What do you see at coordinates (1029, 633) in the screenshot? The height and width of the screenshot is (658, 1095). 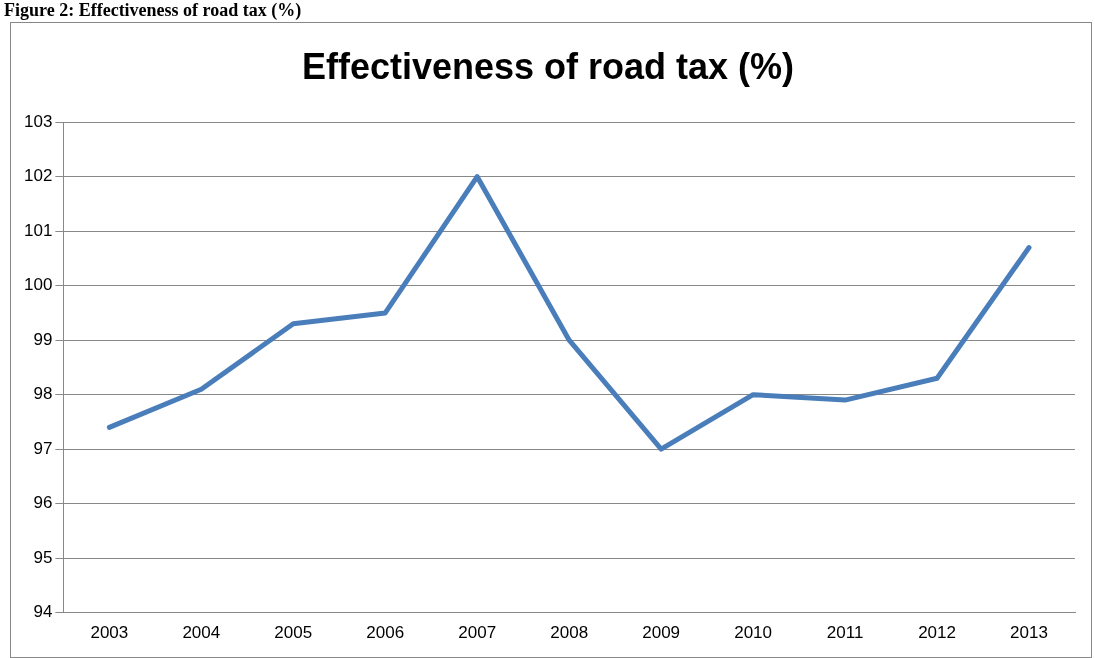 I see `x-tick-label: 2013` at bounding box center [1029, 633].